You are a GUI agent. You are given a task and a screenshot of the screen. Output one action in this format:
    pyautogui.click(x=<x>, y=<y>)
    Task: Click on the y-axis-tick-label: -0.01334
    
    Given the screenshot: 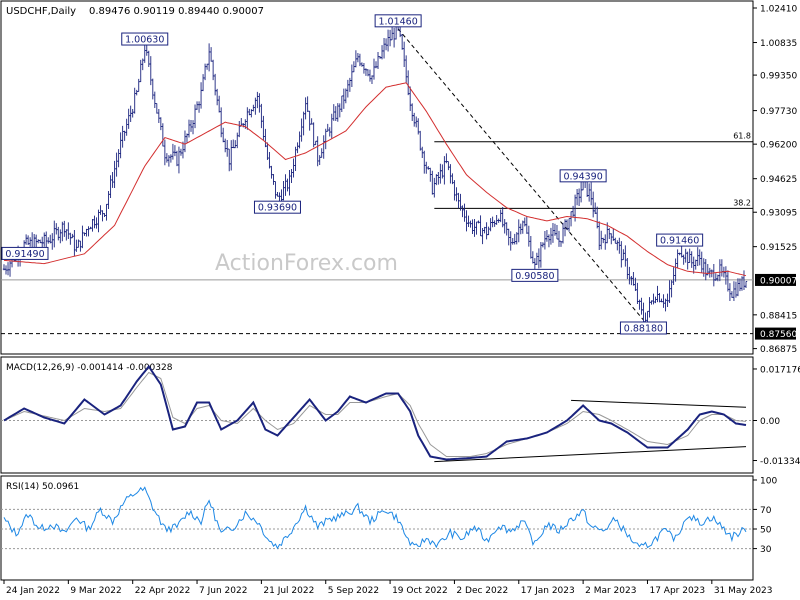 What is the action you would take?
    pyautogui.click(x=780, y=462)
    